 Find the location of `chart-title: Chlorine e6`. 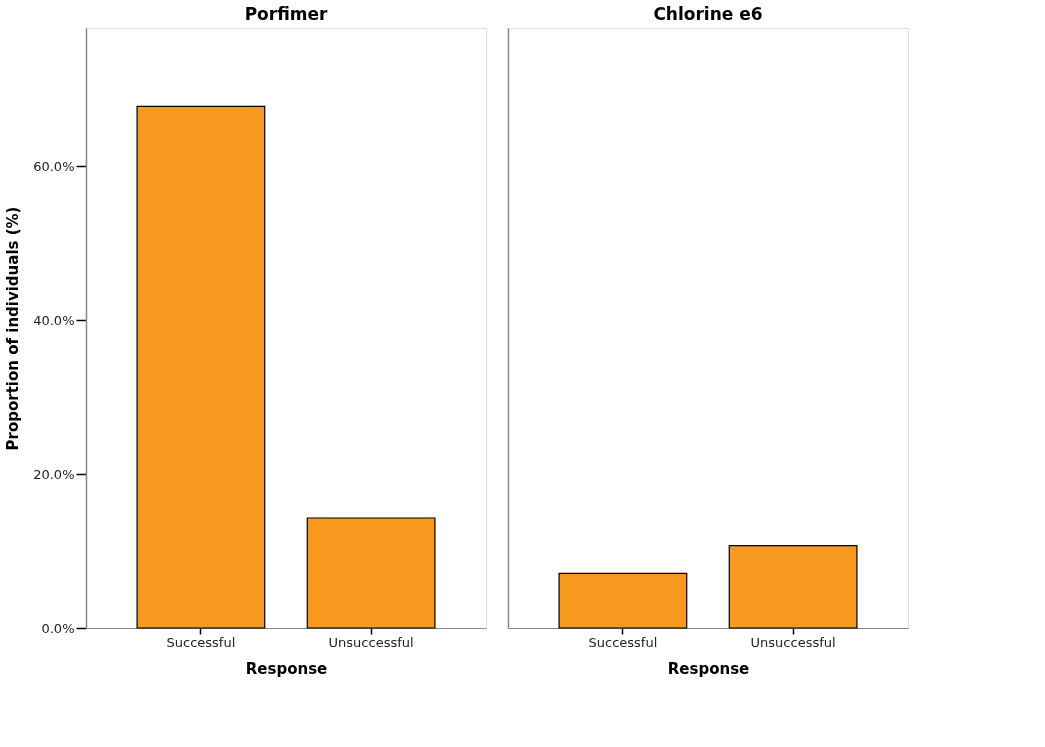

chart-title: Chlorine e6 is located at coordinates (708, 14).